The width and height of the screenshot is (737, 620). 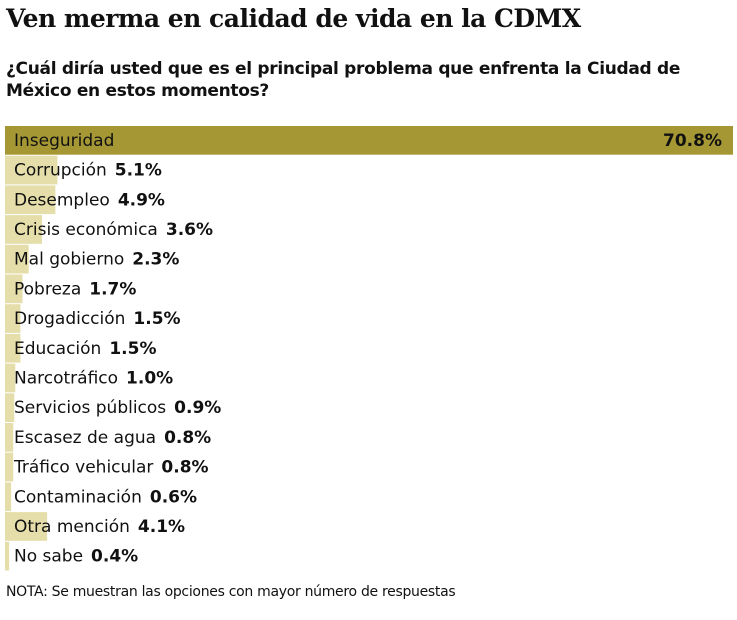 I want to click on value-label: 0.4%, so click(x=114, y=557).